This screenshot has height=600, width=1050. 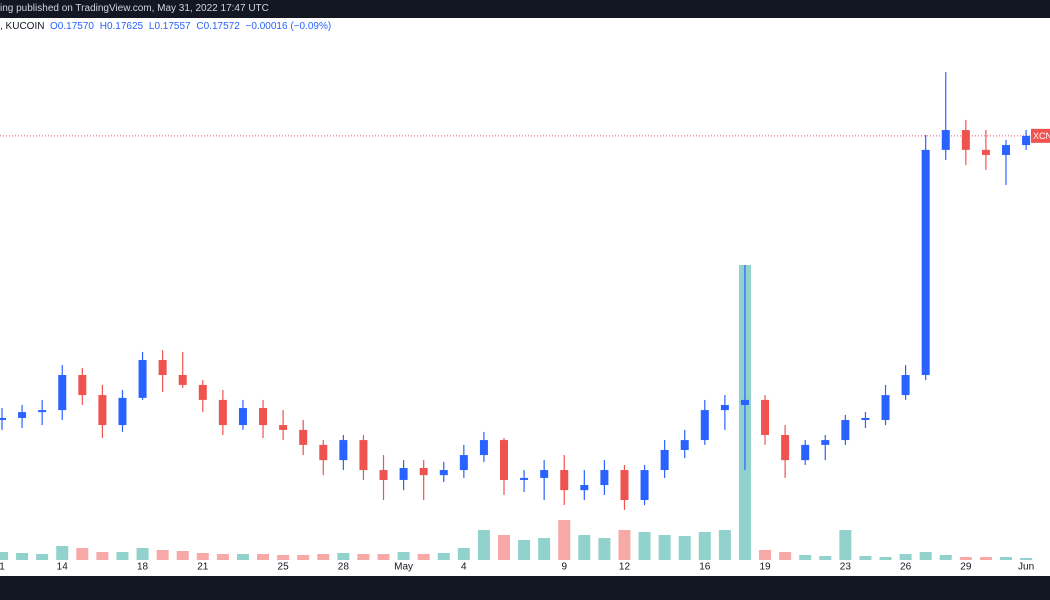 What do you see at coordinates (169, 26) in the screenshot?
I see `legend-low: L0.17557` at bounding box center [169, 26].